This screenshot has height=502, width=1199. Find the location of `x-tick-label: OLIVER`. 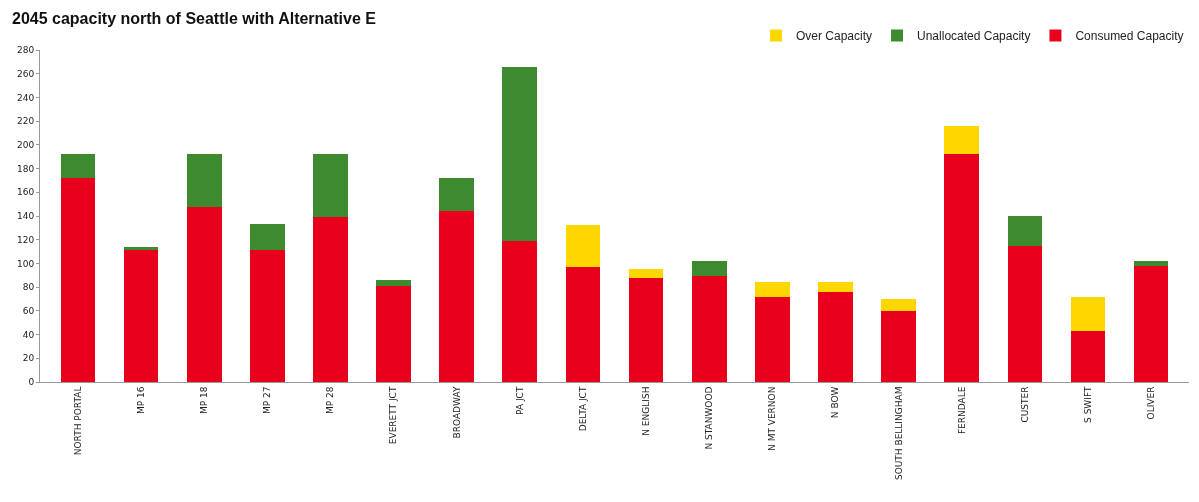

x-tick-label: OLIVER is located at coordinates (1151, 403).